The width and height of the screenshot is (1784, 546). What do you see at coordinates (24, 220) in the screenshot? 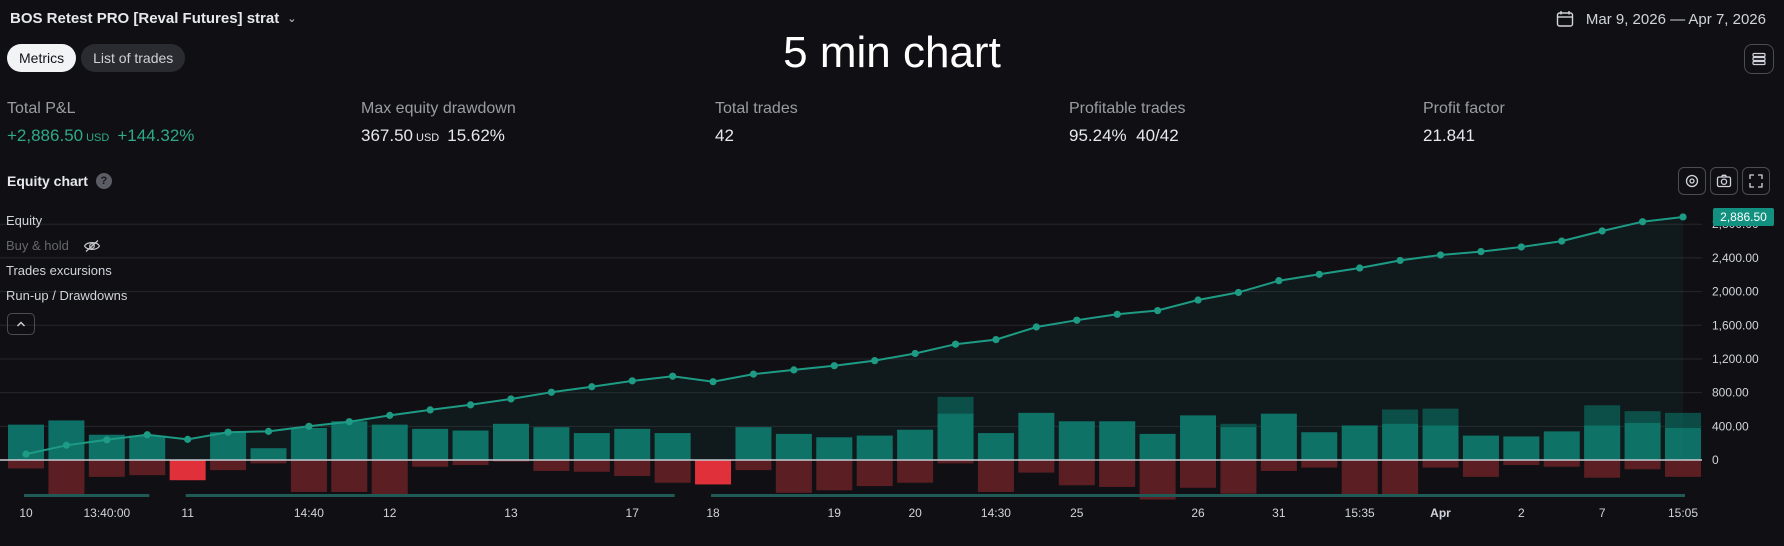
I see `legend-equity: Equity` at bounding box center [24, 220].